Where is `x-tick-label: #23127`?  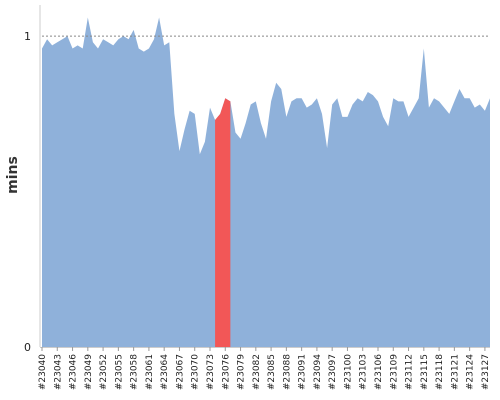
x-tick-label: #23127 is located at coordinates (486, 372).